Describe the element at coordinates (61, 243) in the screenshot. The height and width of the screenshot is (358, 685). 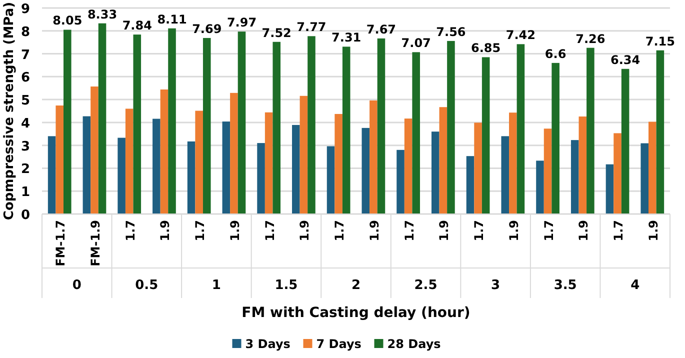
I see `x-tick-label: FM-1.7` at that location.